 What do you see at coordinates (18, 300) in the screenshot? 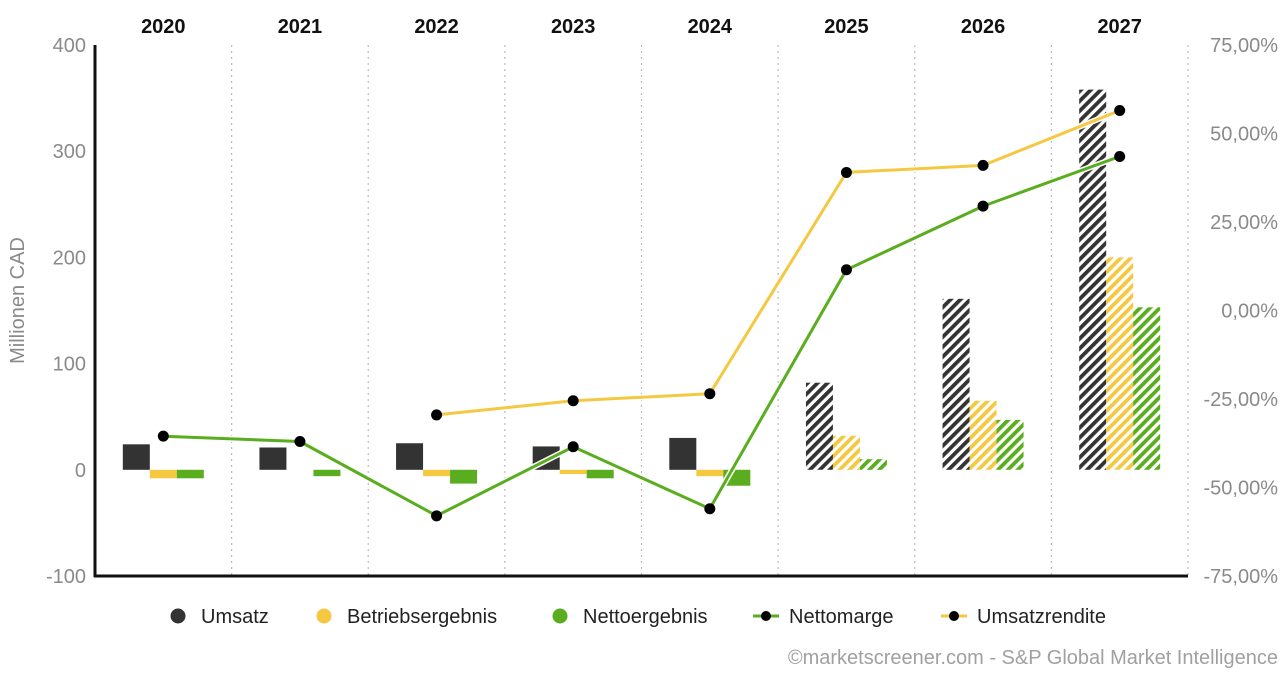
I see `y-axis-title: Millionen CAD` at bounding box center [18, 300].